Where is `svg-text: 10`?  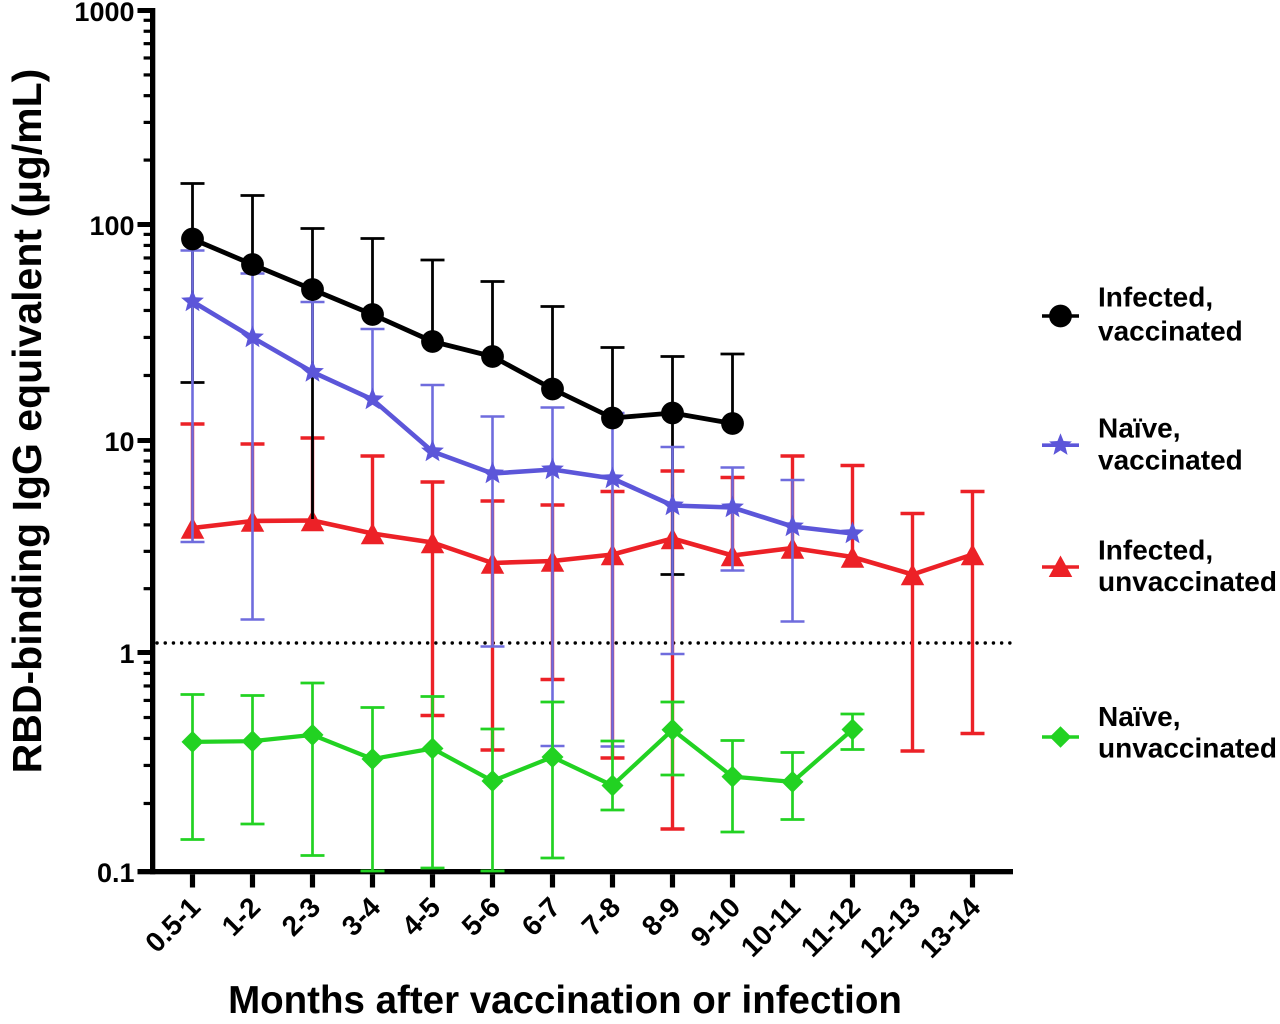
svg-text: 10 is located at coordinates (119, 442).